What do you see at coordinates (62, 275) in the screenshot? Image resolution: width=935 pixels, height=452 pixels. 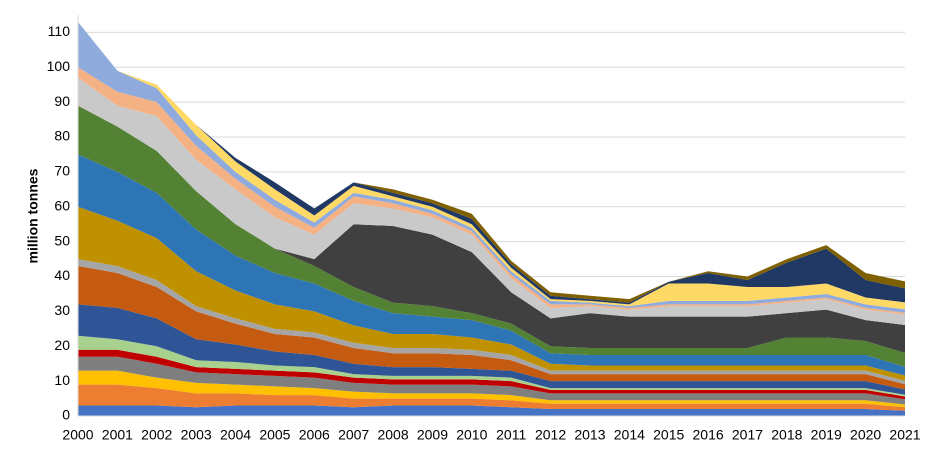 I see `y-tick-label: 40` at bounding box center [62, 275].